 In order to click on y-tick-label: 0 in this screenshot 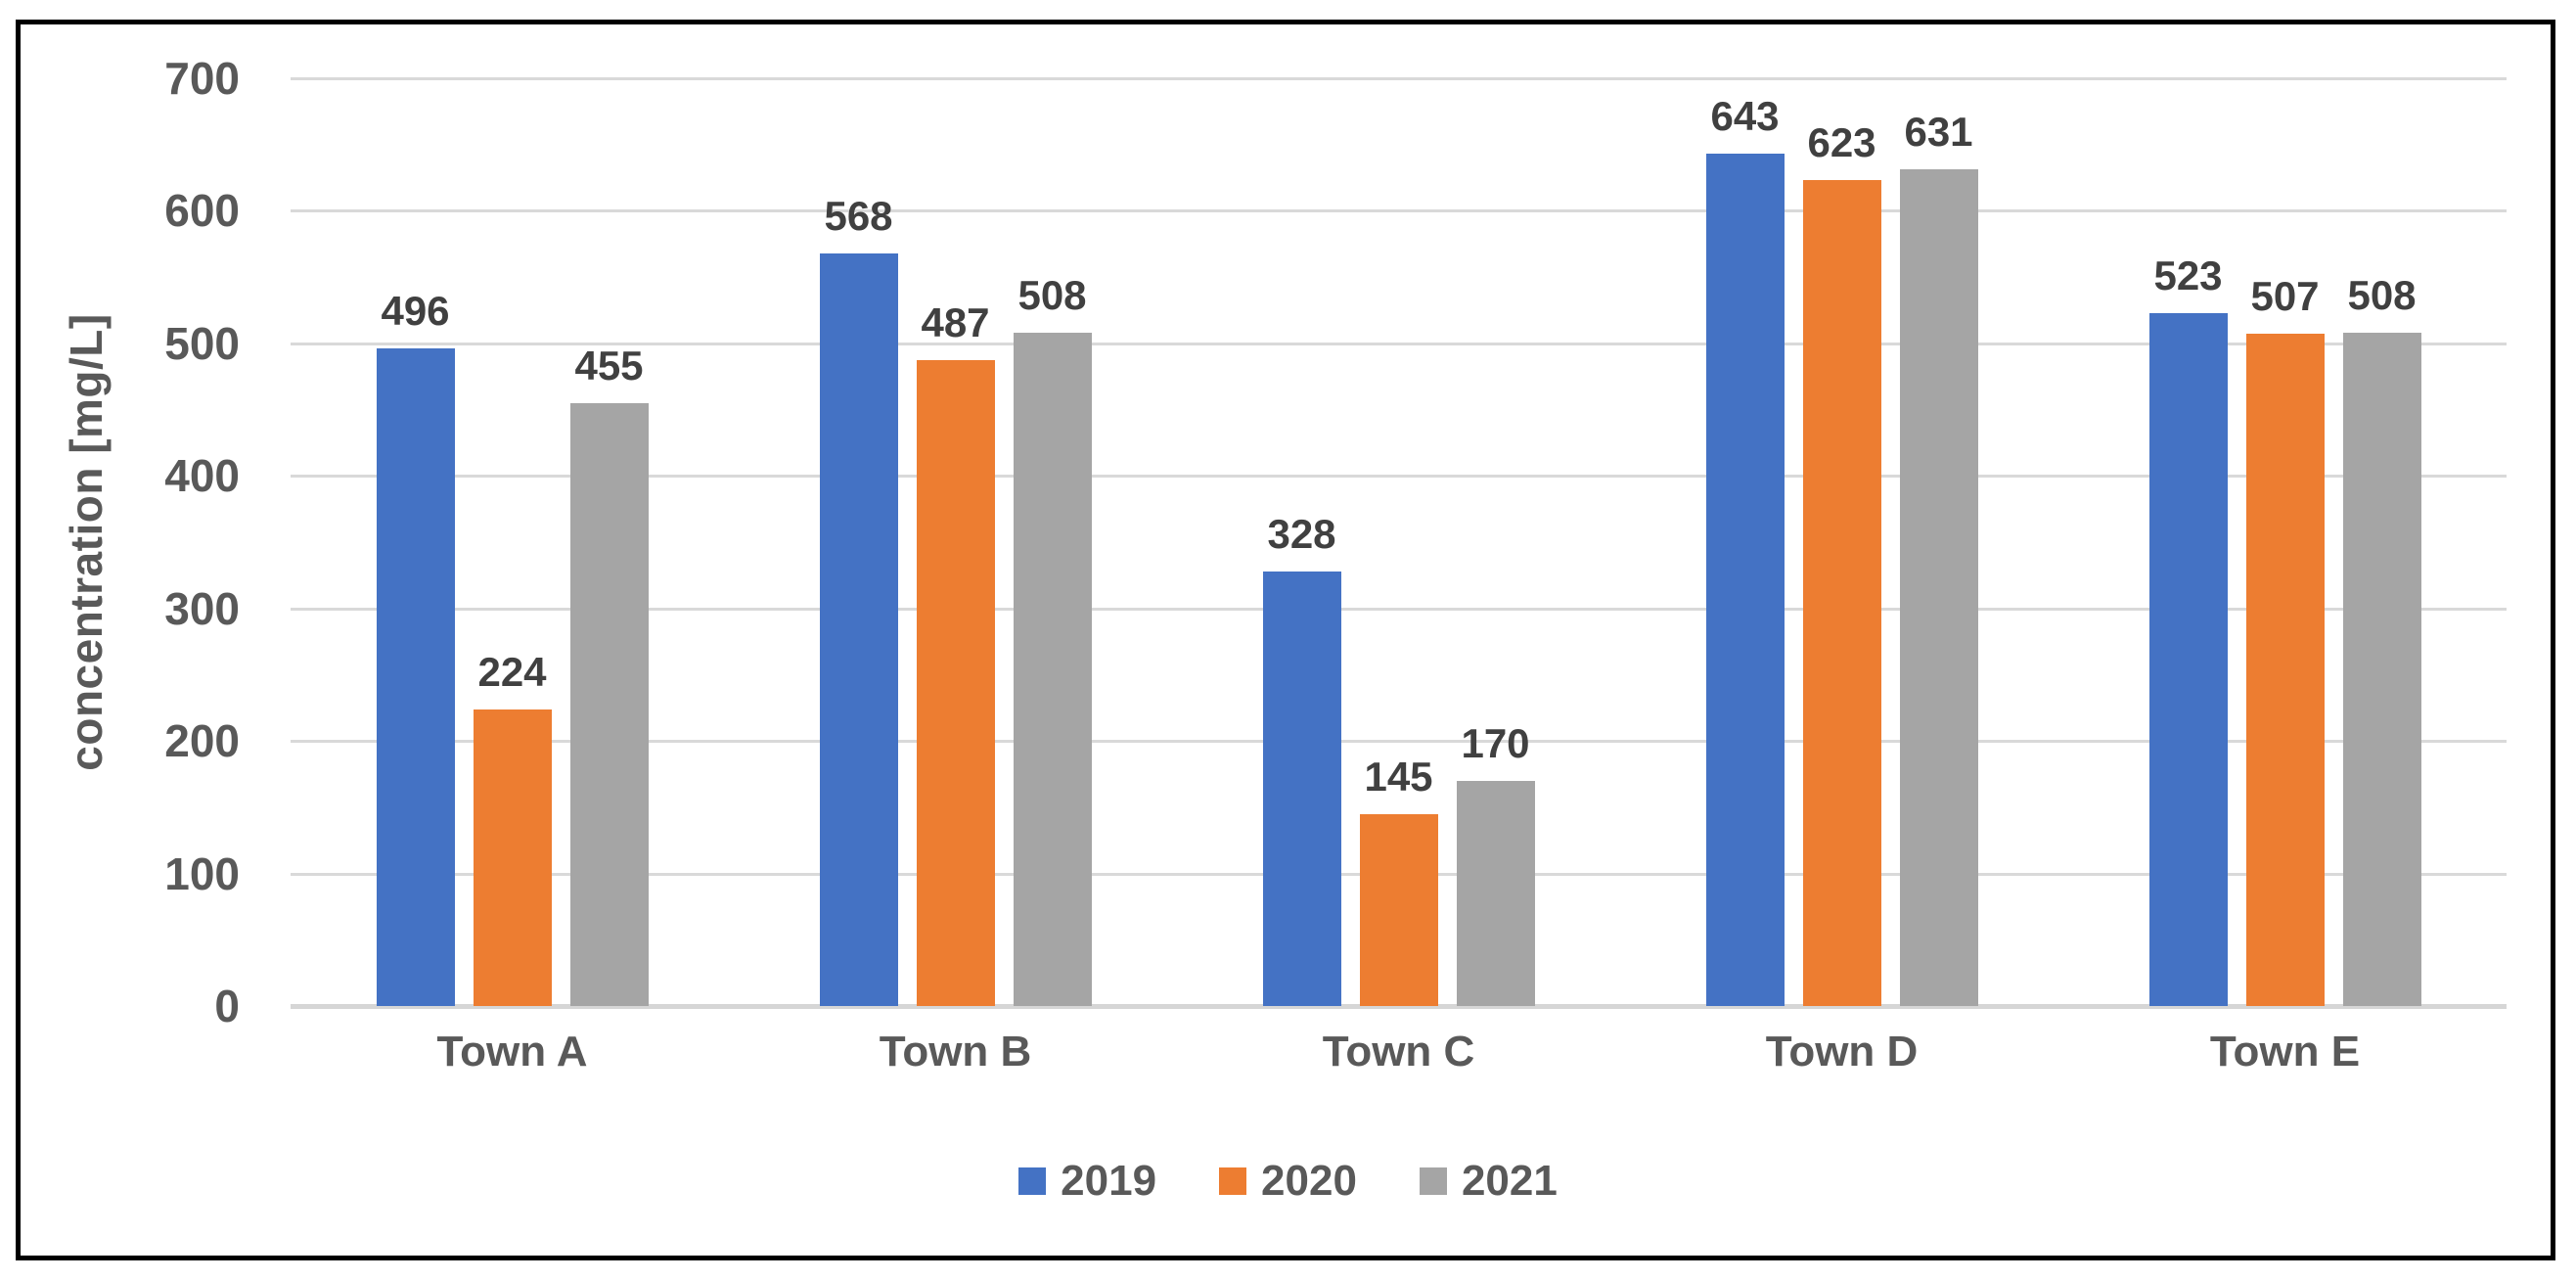, I will do `click(227, 1006)`.